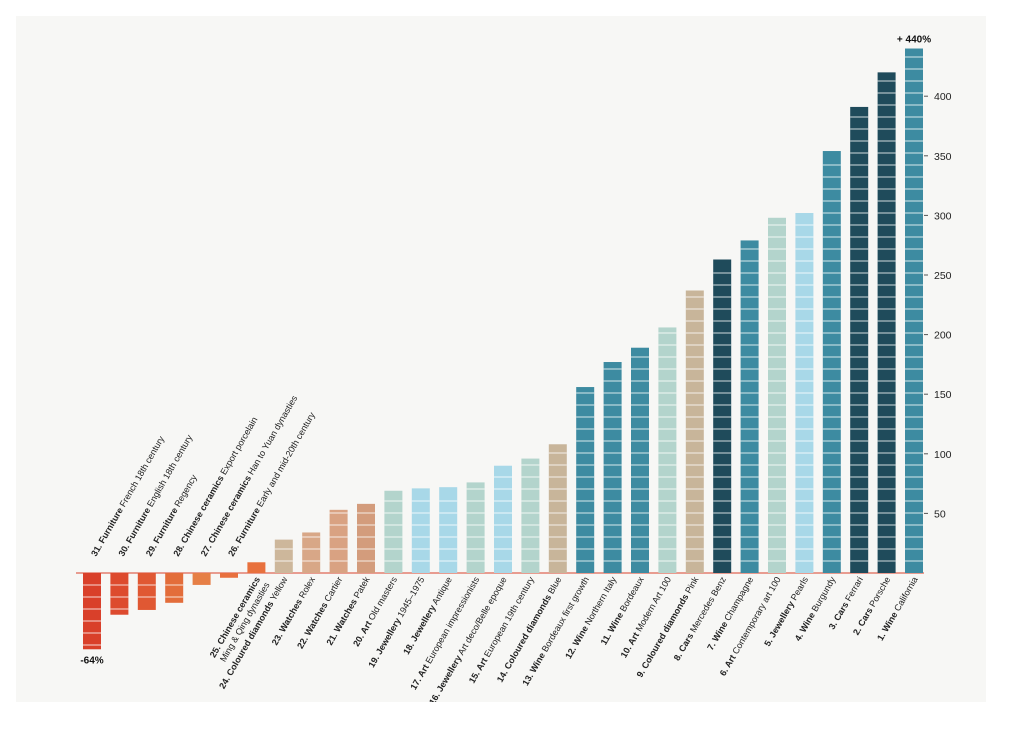 The width and height of the screenshot is (1024, 732). Describe the element at coordinates (478, 670) in the screenshot. I see `category-label-name: 15. Art` at that location.